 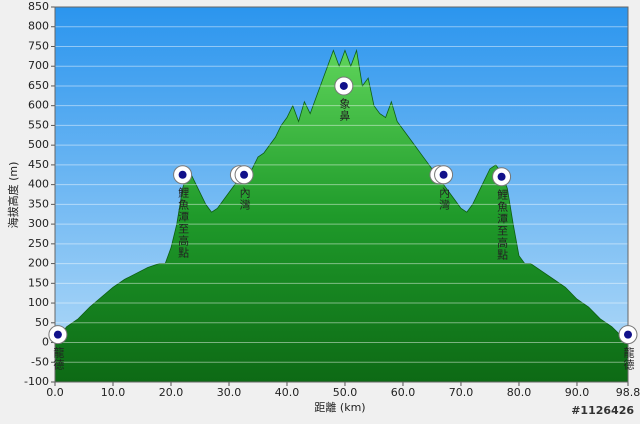 What do you see at coordinates (38, 223) in the screenshot?
I see `y-tick-label: 300` at bounding box center [38, 223].